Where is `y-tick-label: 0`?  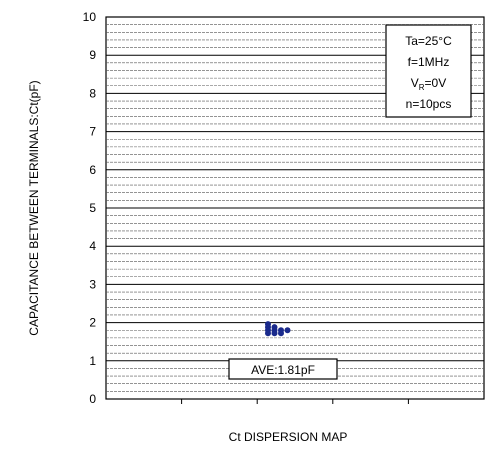 y-tick-label: 0 is located at coordinates (92, 399).